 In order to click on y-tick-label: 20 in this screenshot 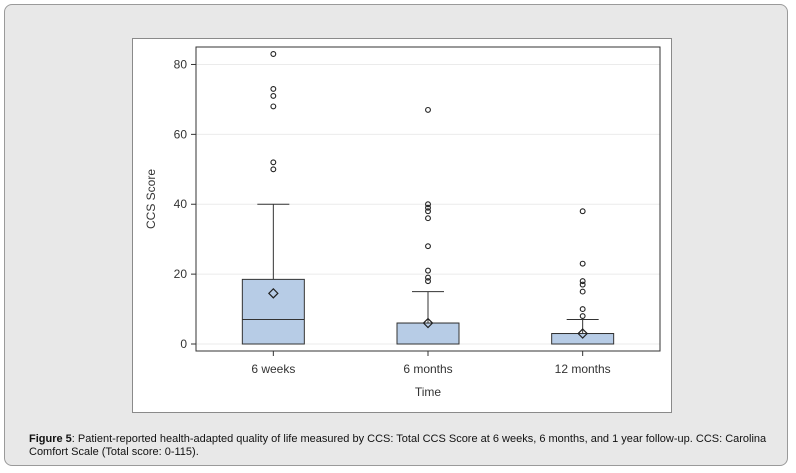, I will do `click(181, 274)`.